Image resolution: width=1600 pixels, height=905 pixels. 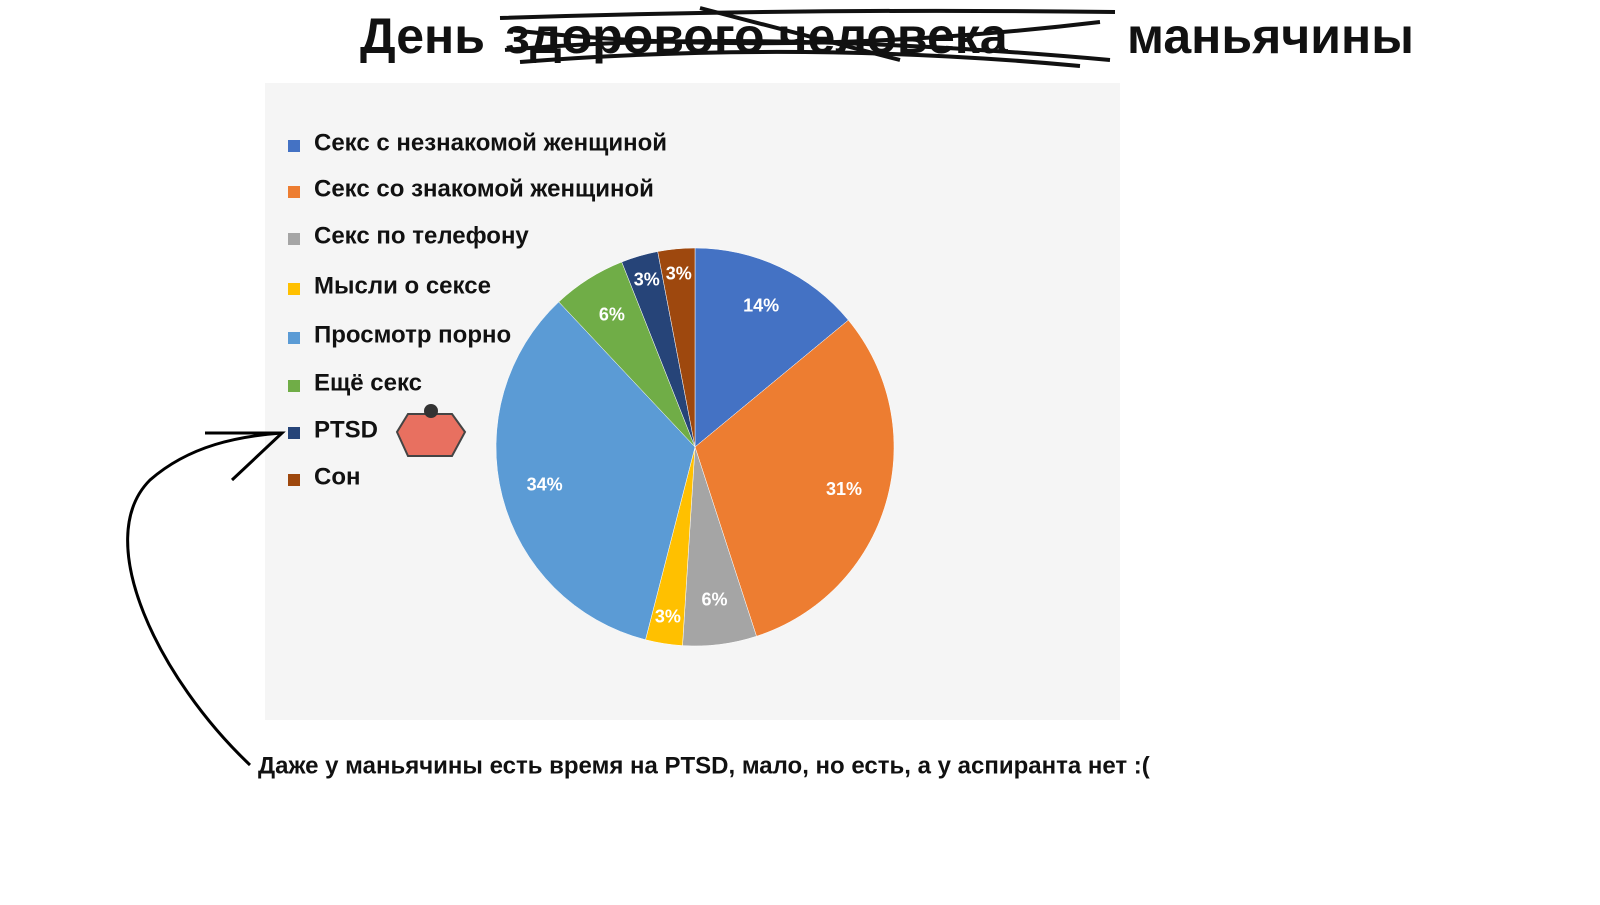 I want to click on chart-title: День, so click(x=422, y=36).